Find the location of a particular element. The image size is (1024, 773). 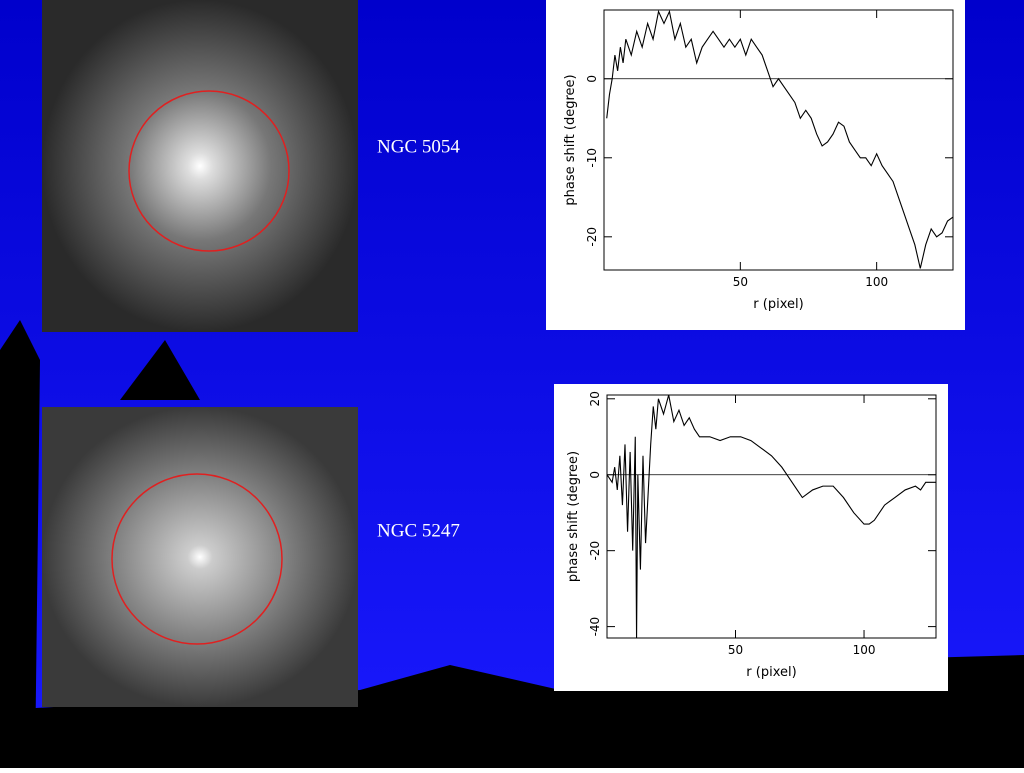

chart-title: NGC 5247 is located at coordinates (418, 530).